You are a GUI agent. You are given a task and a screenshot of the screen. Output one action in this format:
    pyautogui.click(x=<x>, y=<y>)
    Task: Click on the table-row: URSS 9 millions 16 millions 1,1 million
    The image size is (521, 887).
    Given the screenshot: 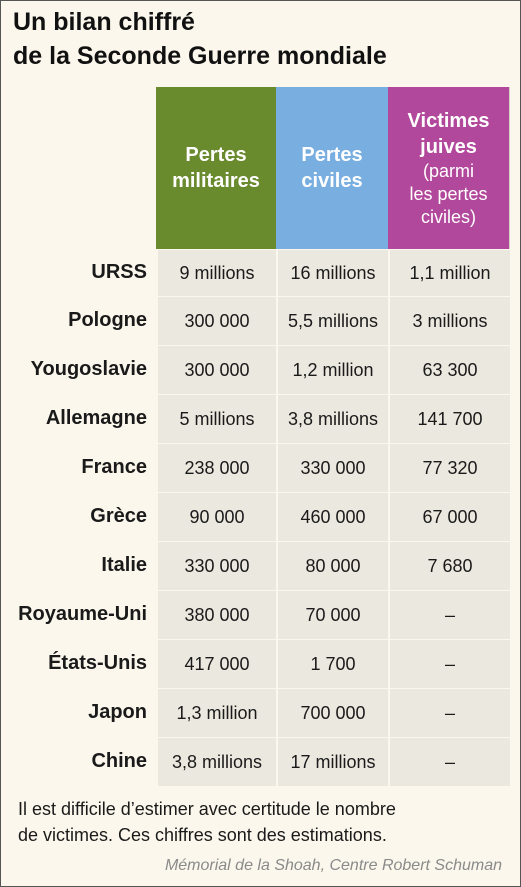 What is the action you would take?
    pyautogui.click(x=255, y=272)
    